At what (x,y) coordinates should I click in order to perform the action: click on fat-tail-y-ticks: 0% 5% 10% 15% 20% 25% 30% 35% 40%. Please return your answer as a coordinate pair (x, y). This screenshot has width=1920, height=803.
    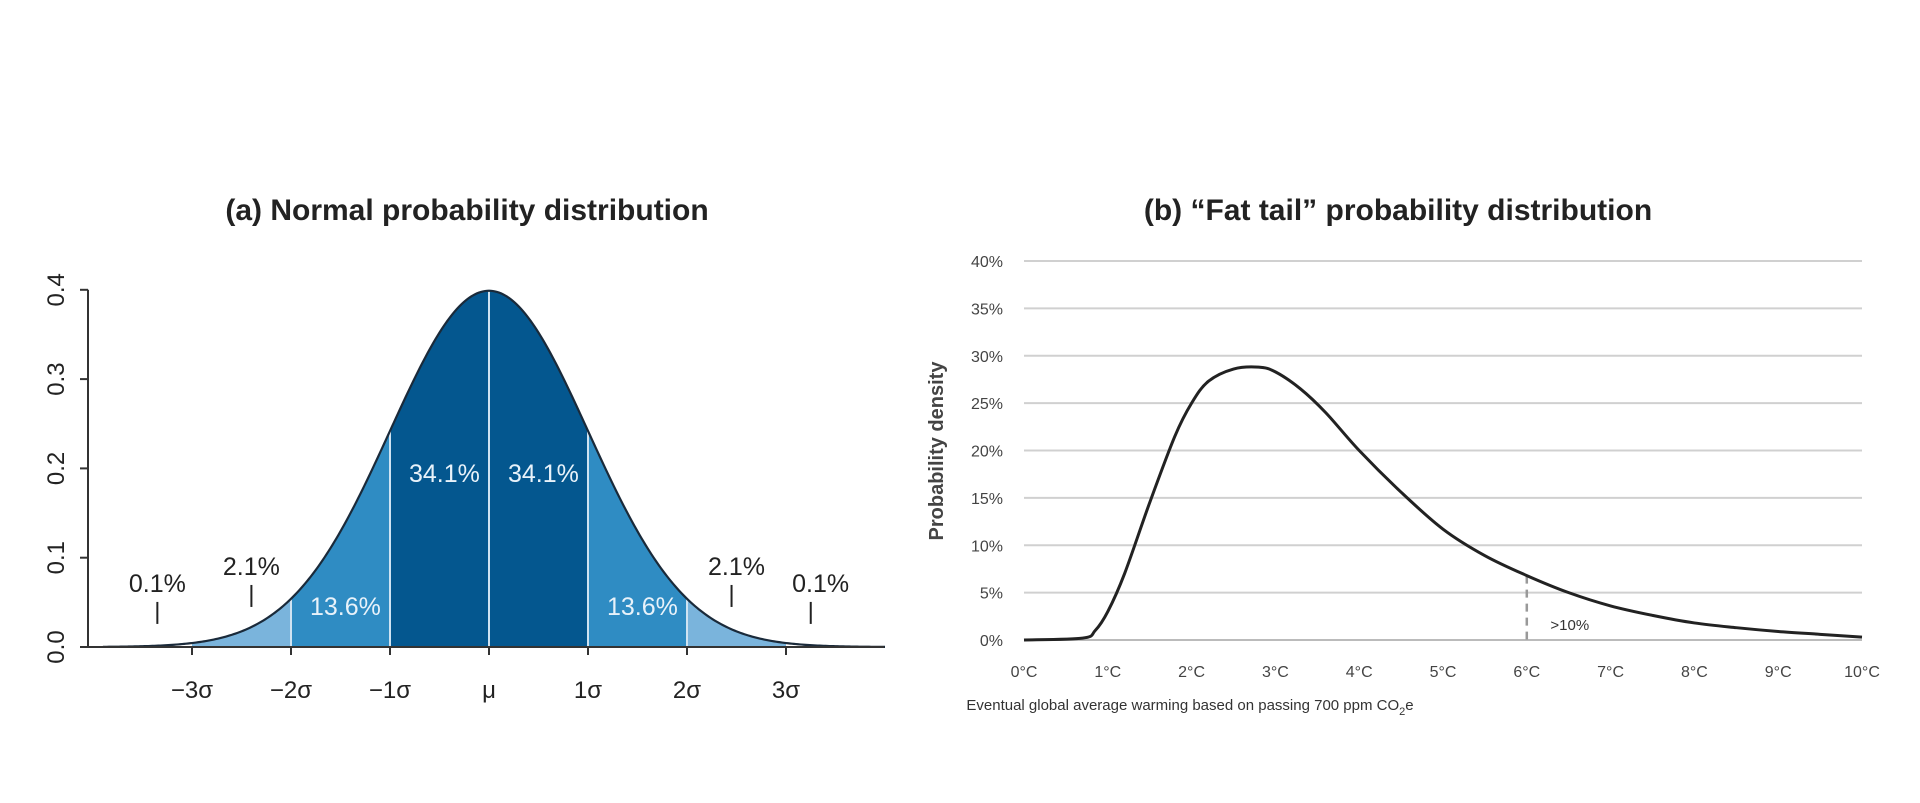
    Looking at the image, I should click on (987, 452).